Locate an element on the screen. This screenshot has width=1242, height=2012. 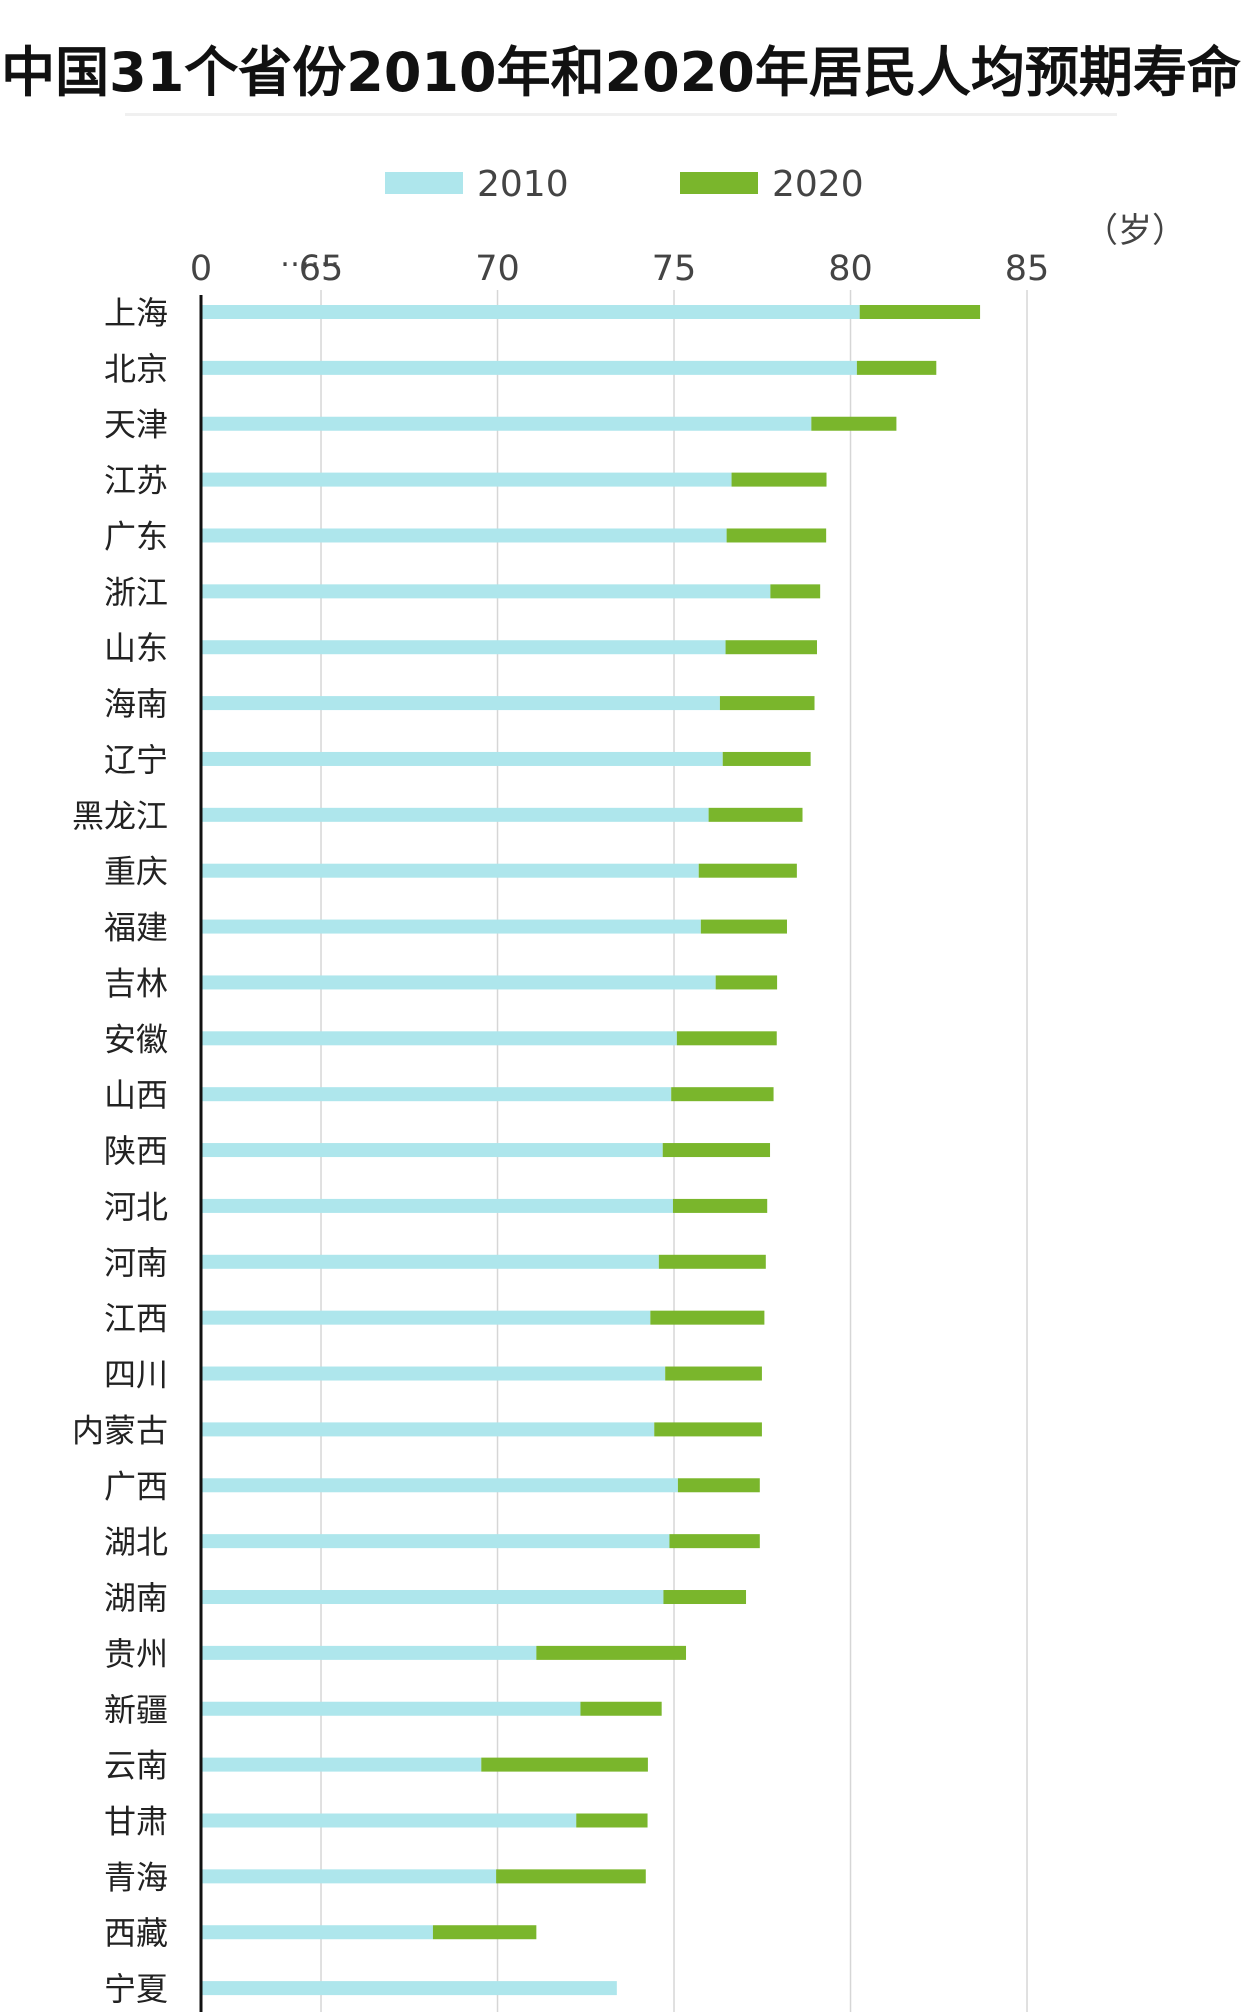
bar-2010-江苏 is located at coordinates (466, 479).